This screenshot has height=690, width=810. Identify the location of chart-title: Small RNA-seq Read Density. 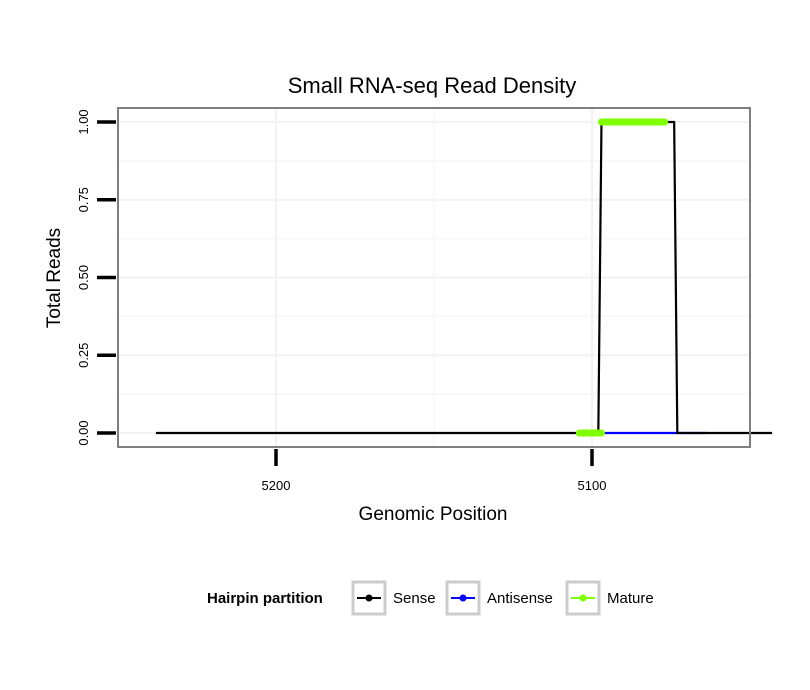
(432, 85).